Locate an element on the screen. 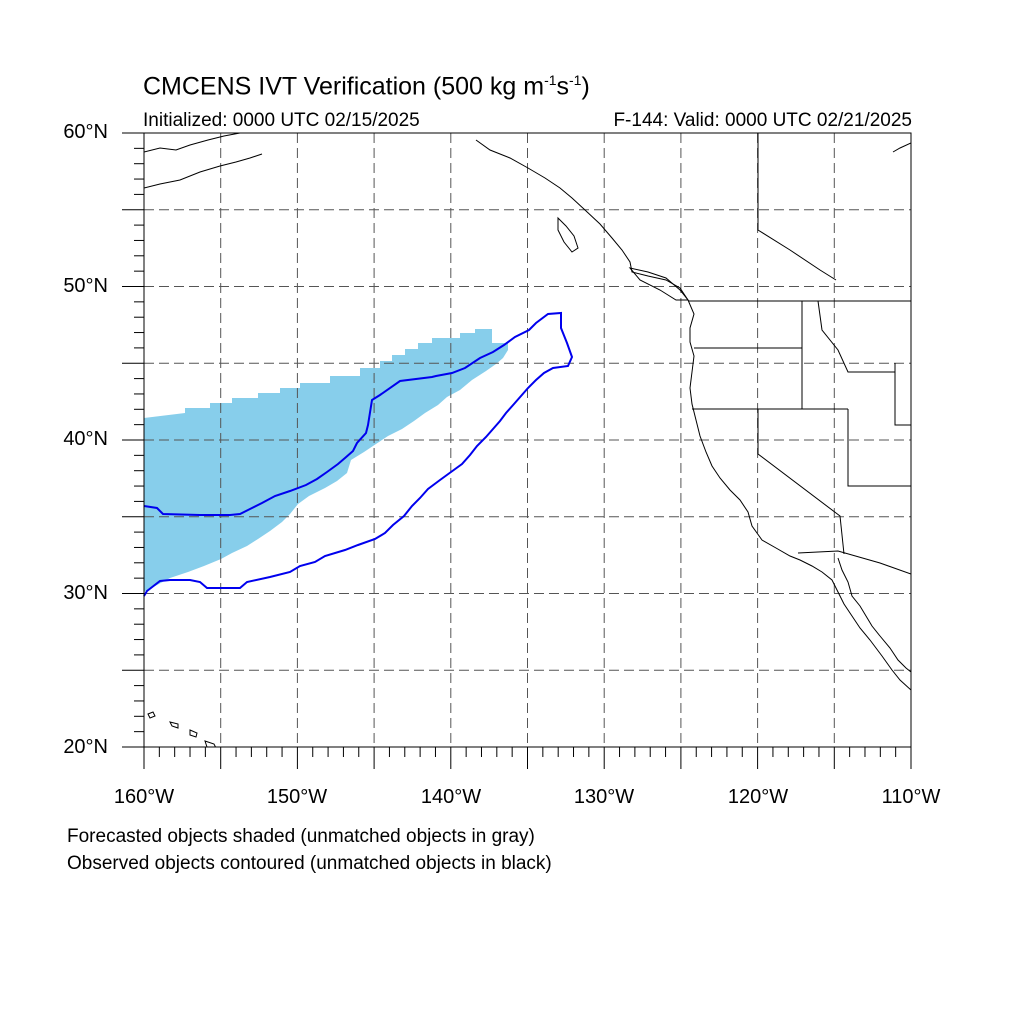 The image size is (1024, 1024). map-title: CMCENS IVT Verification (500 kg m-1s-1) is located at coordinates (366, 86).